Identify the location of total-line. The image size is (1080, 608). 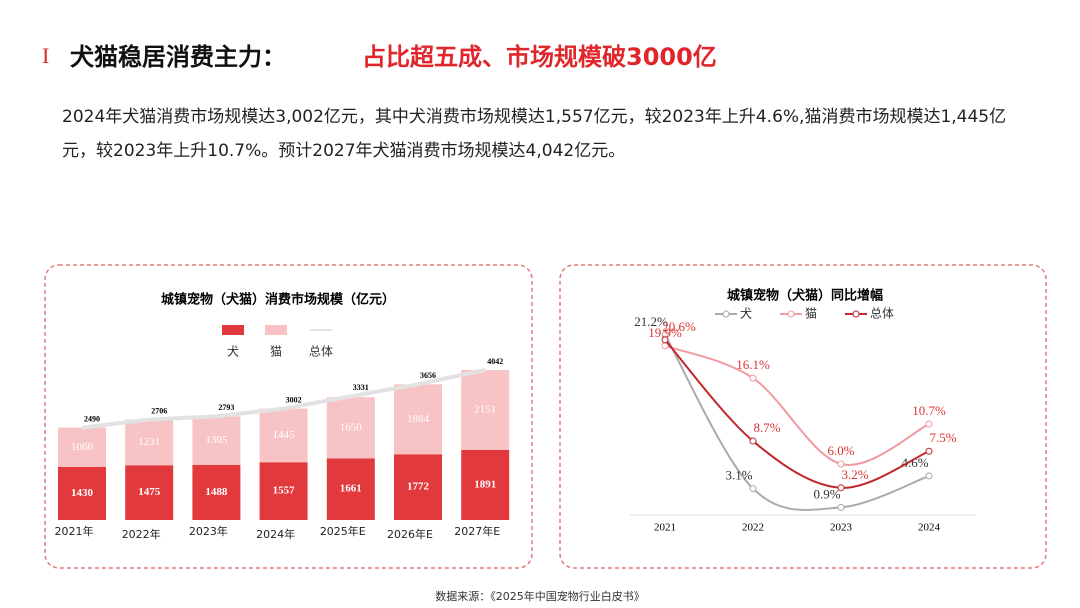
(283, 399).